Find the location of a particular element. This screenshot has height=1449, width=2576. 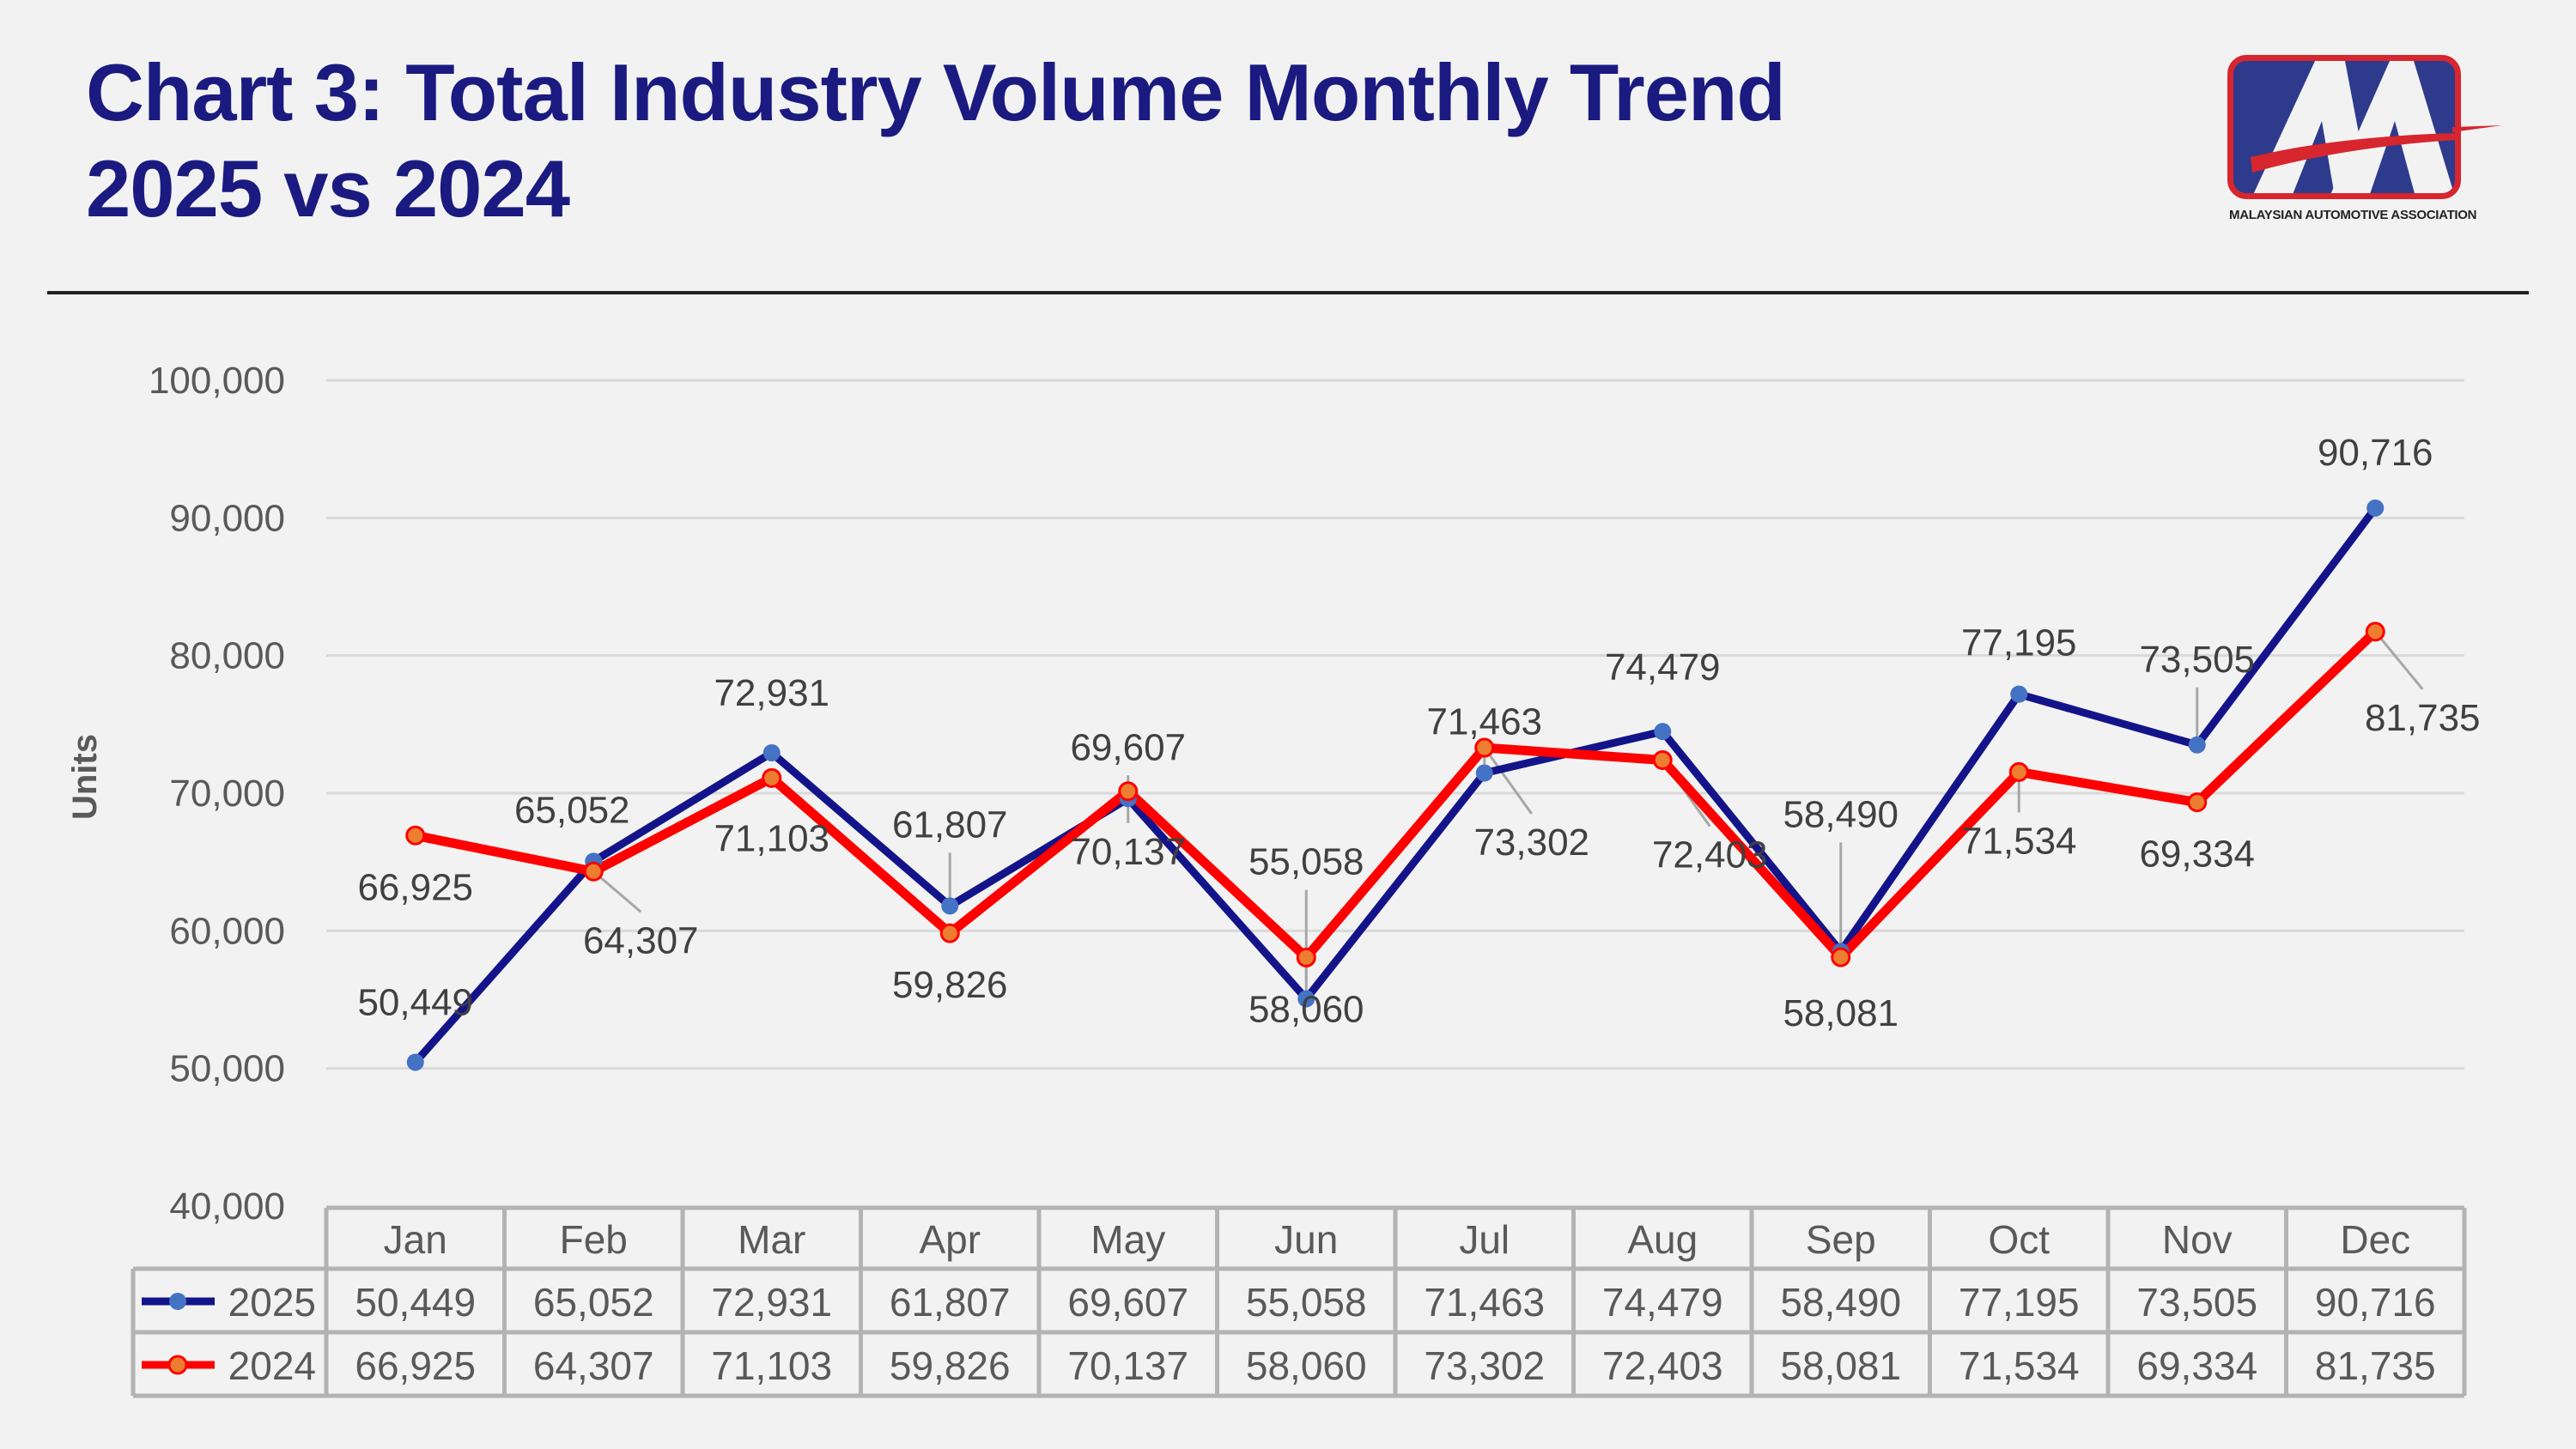

logo-letters-icon is located at coordinates (2353, 127).